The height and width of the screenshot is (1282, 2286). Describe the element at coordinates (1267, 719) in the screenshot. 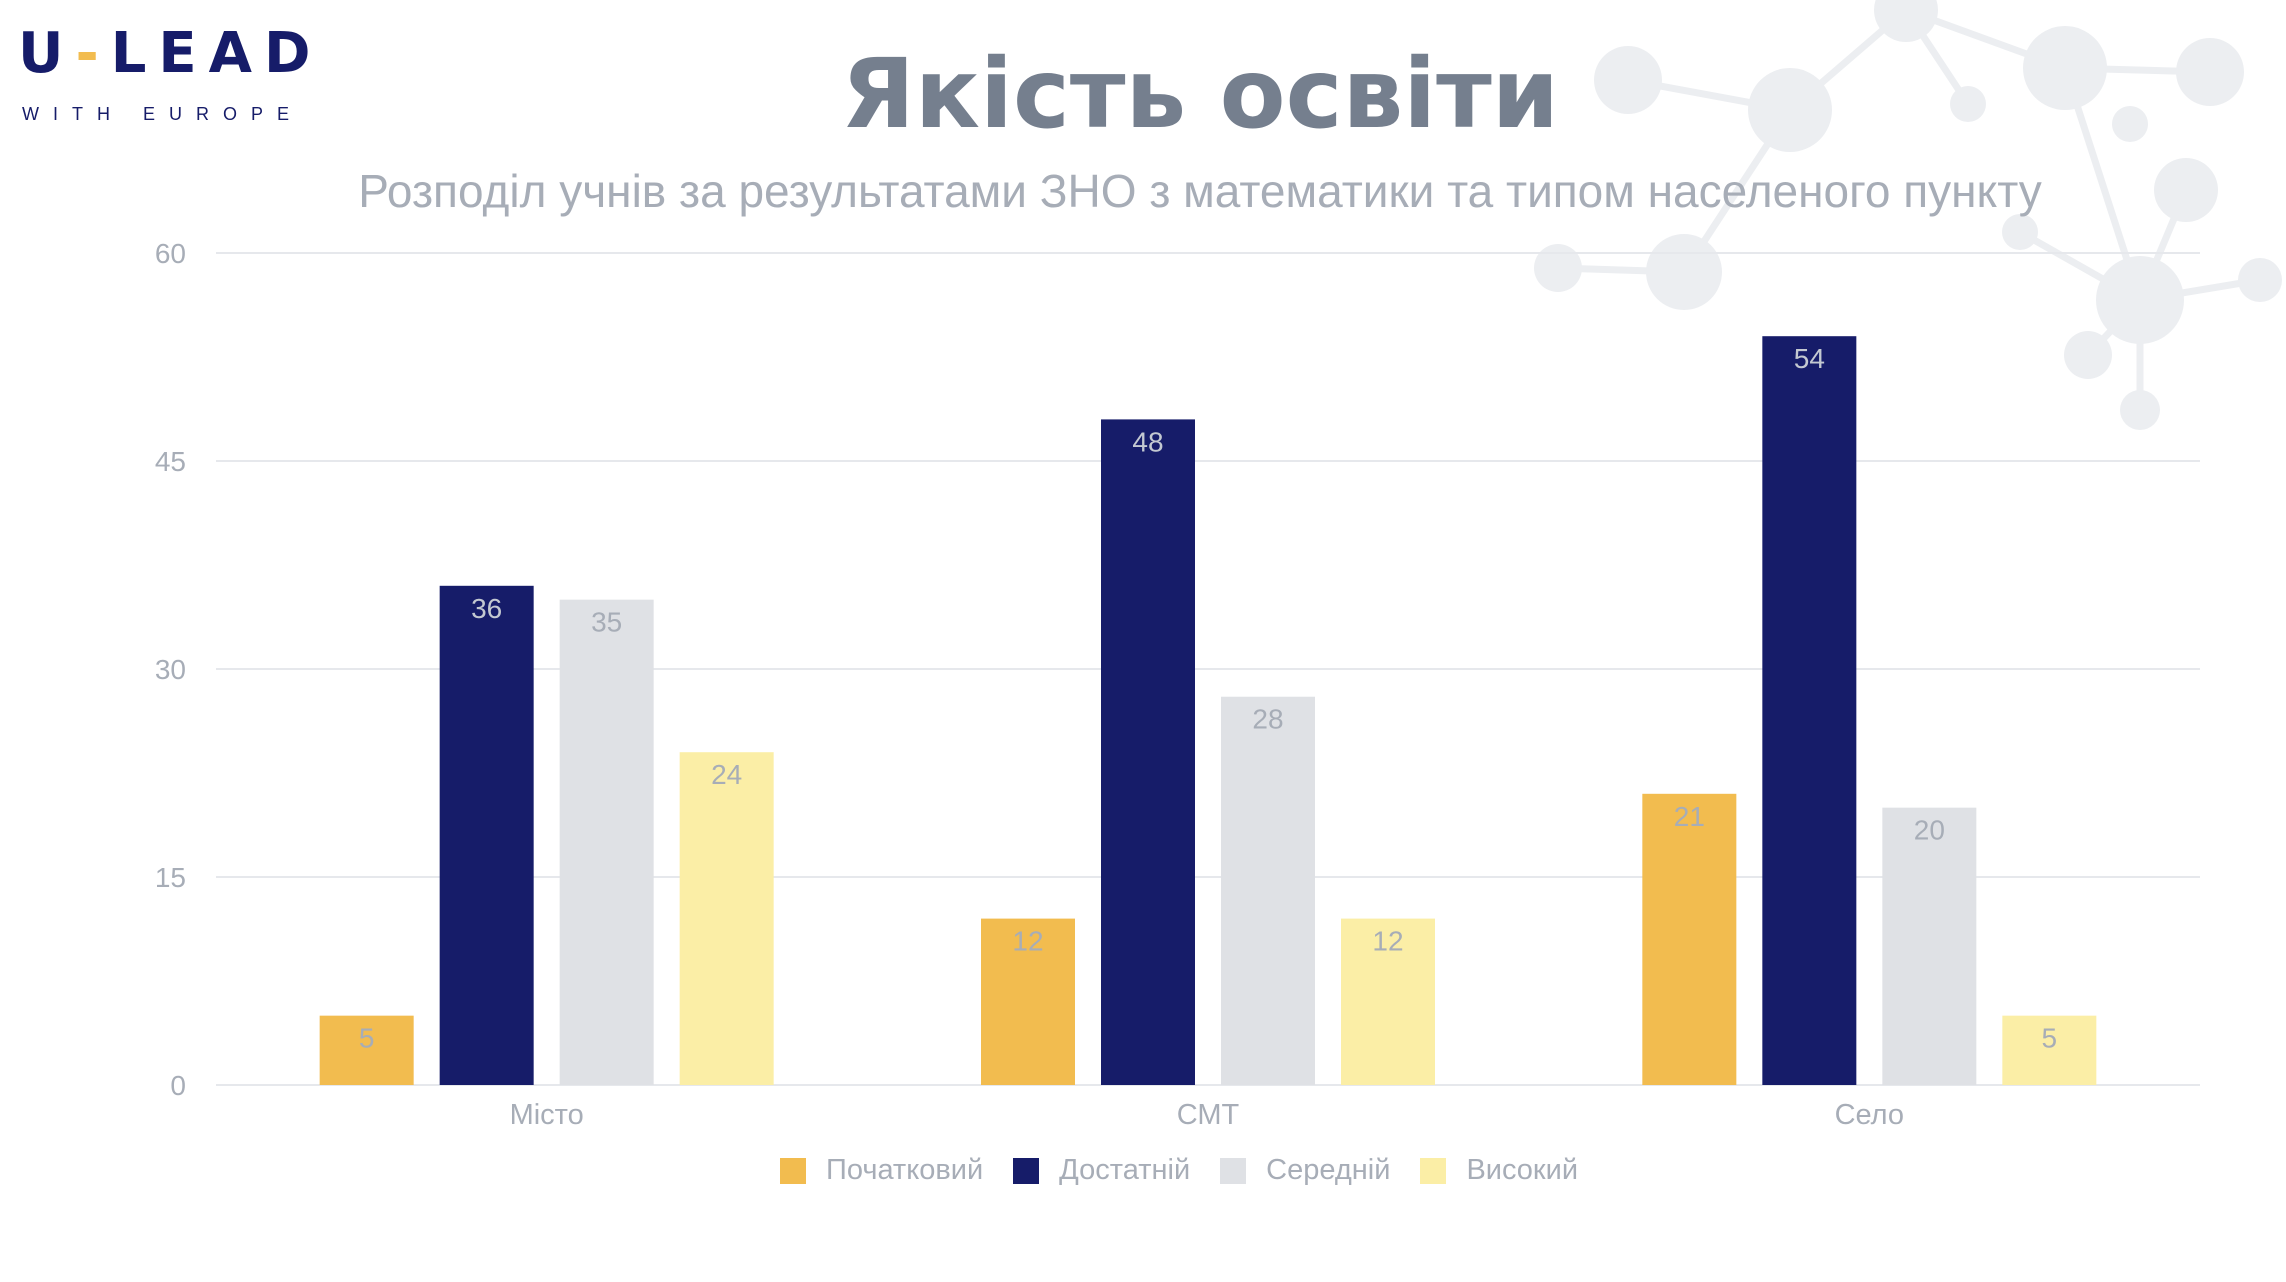

I see `data-label-middle-1: 28` at that location.